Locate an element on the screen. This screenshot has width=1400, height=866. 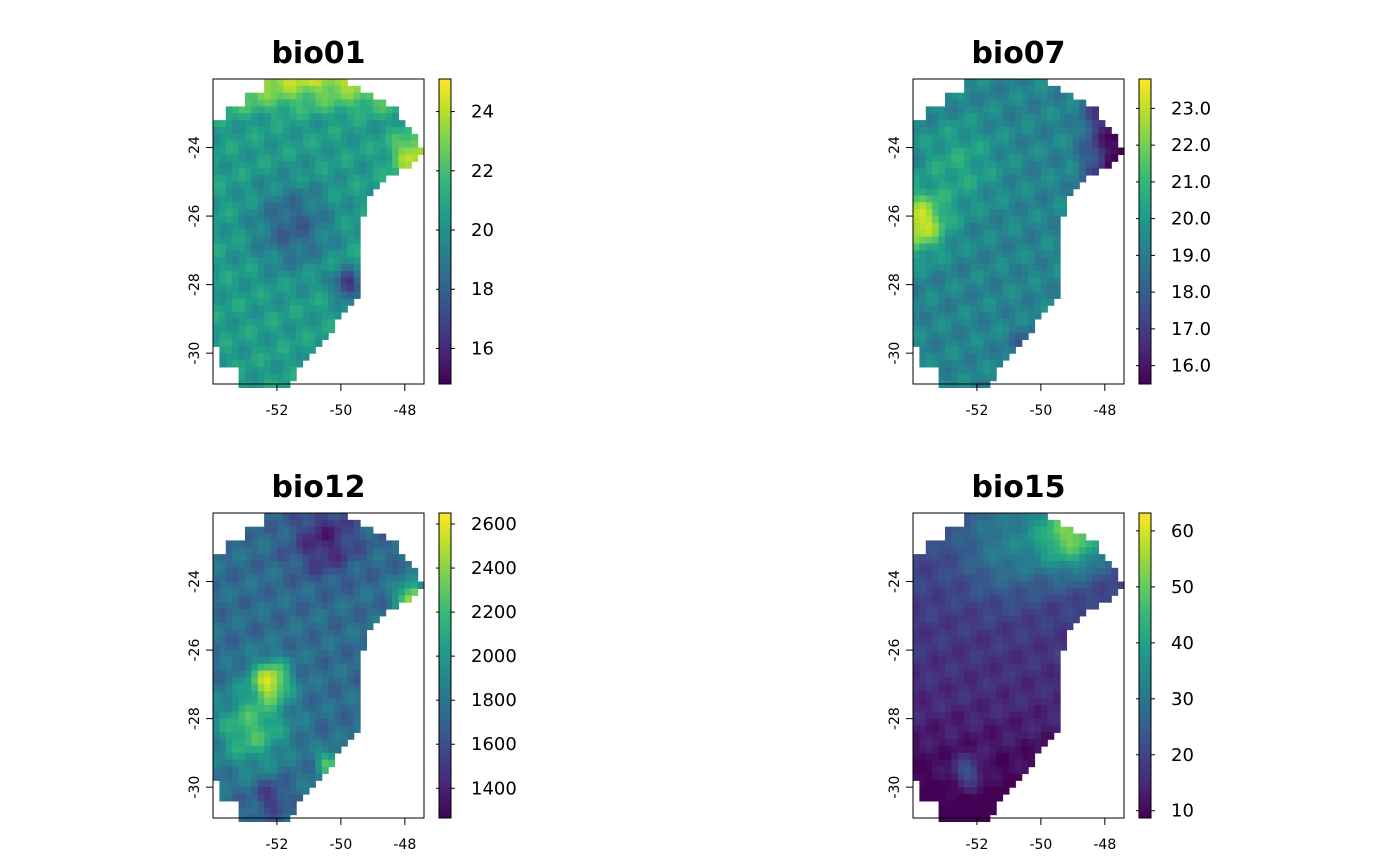
colorbar is located at coordinates (1145, 665).